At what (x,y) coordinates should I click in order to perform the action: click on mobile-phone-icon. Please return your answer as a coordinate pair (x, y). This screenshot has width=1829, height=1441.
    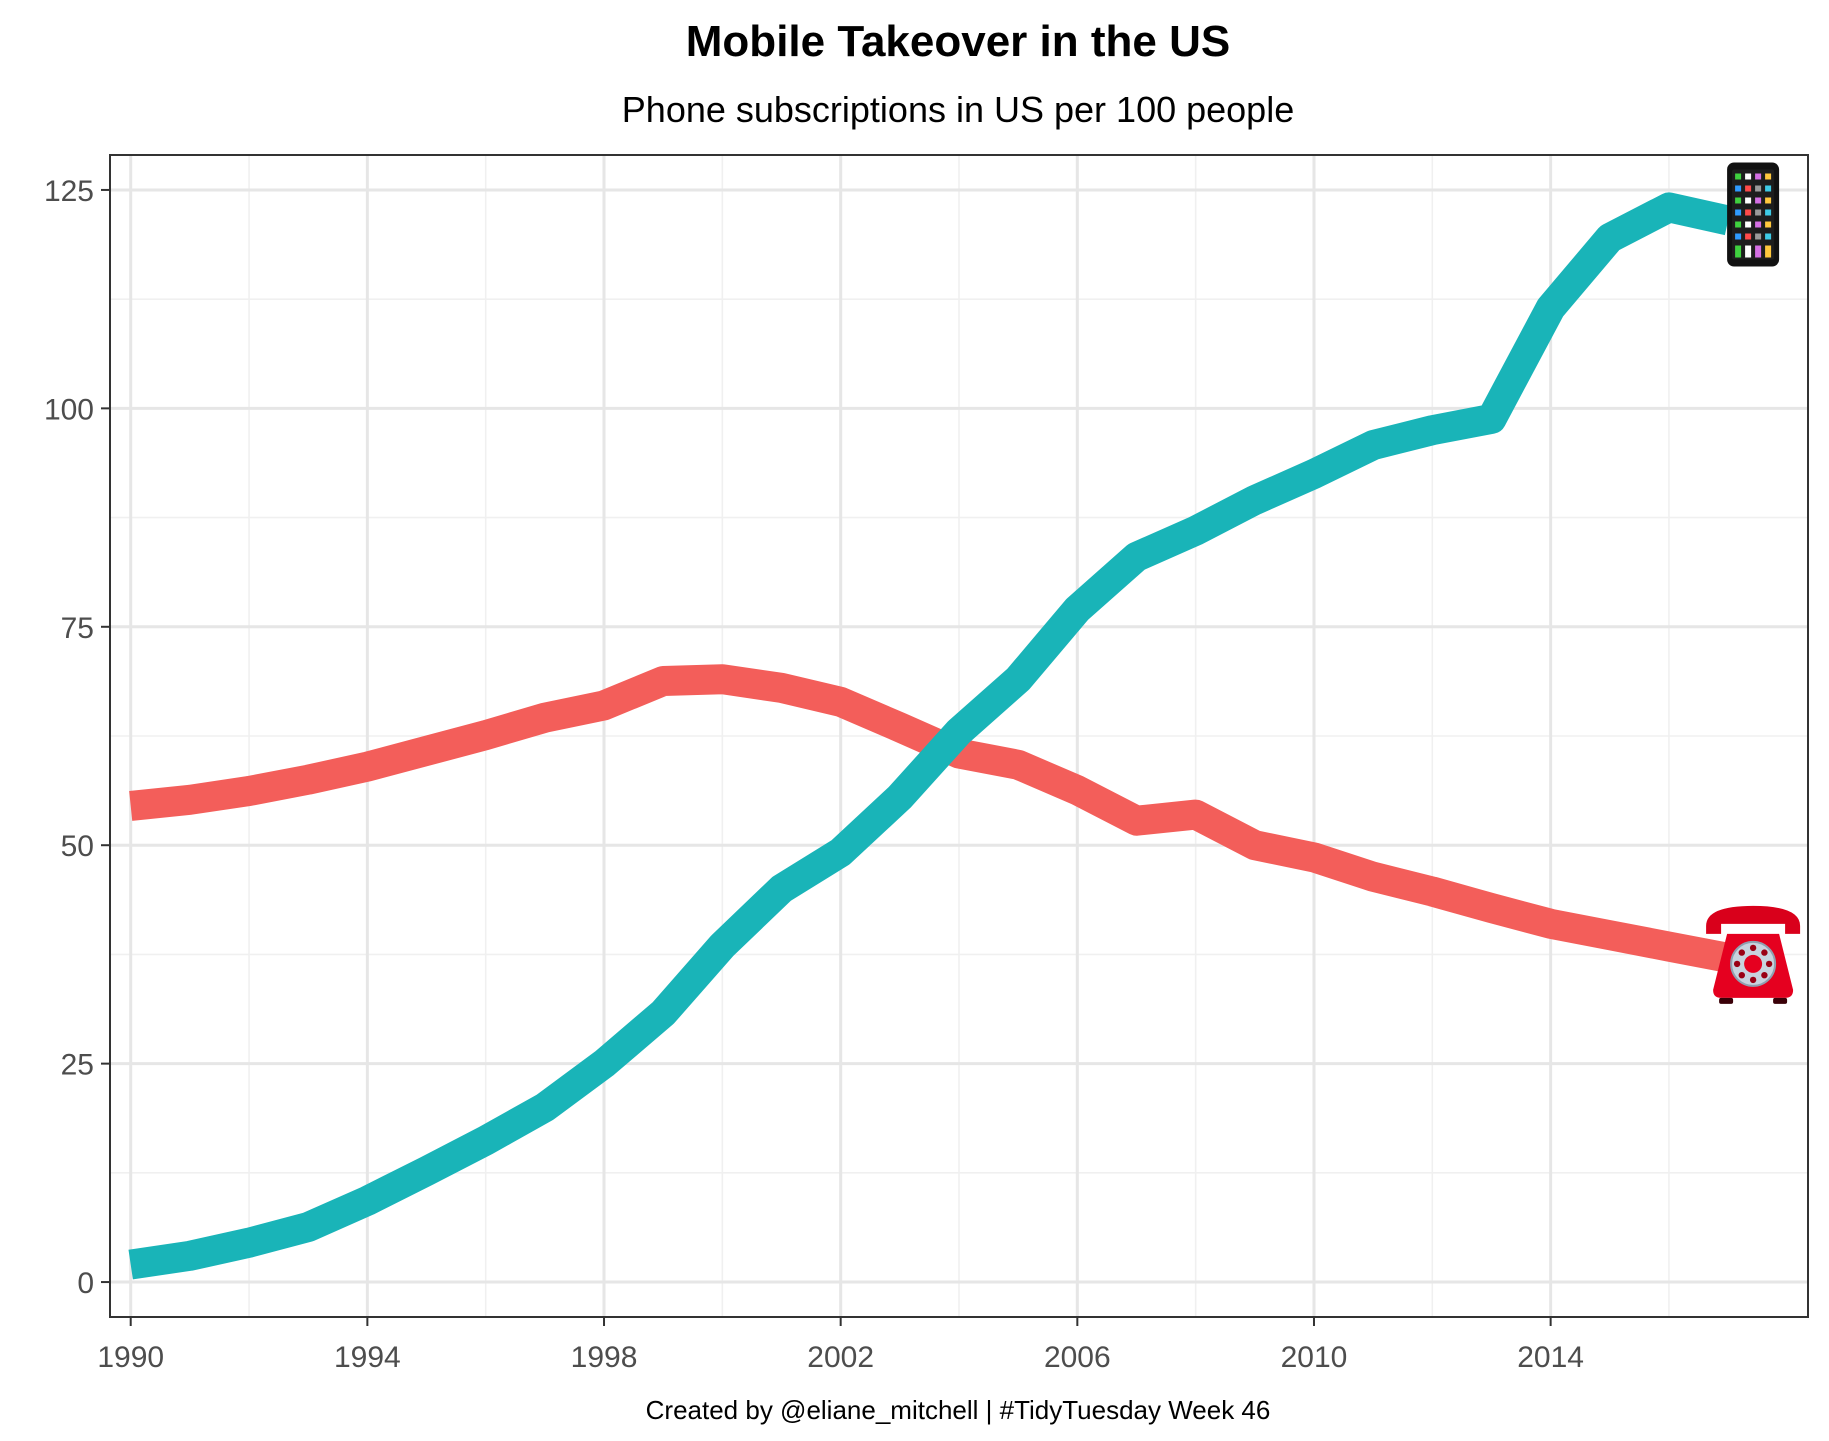
    Looking at the image, I should click on (1753, 214).